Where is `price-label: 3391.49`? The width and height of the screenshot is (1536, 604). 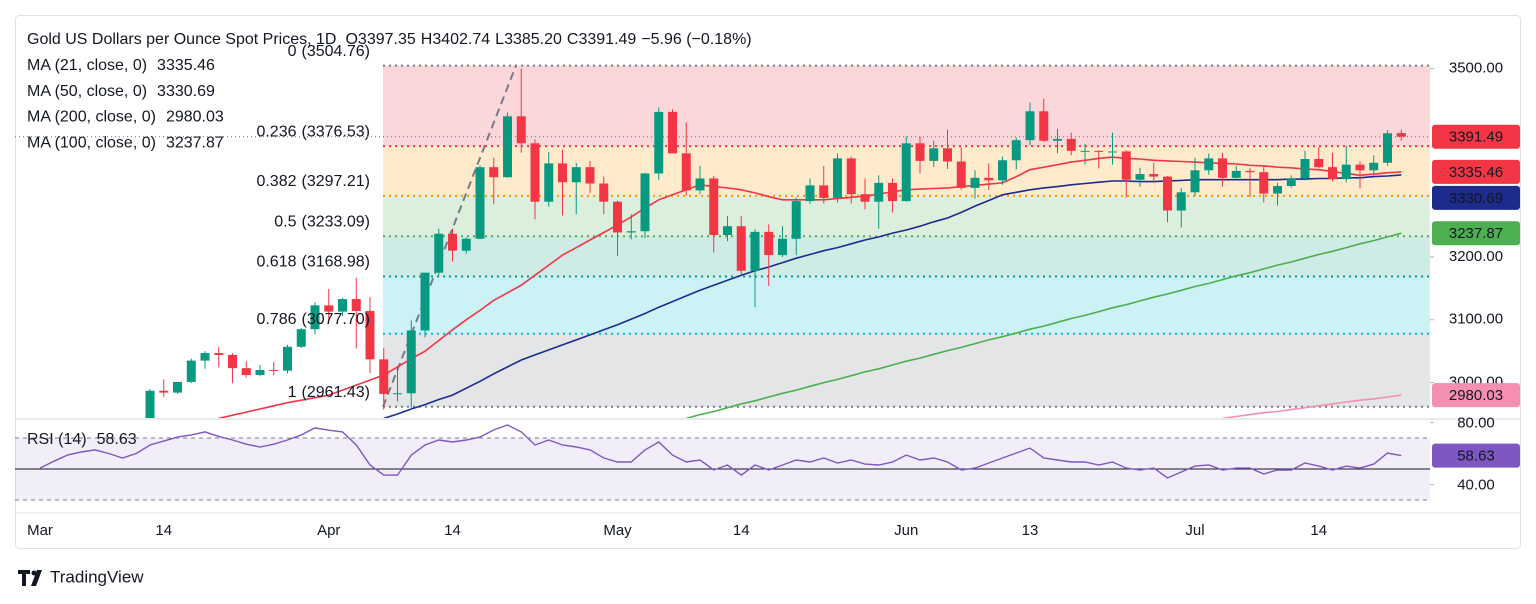
price-label: 3391.49 is located at coordinates (1476, 137).